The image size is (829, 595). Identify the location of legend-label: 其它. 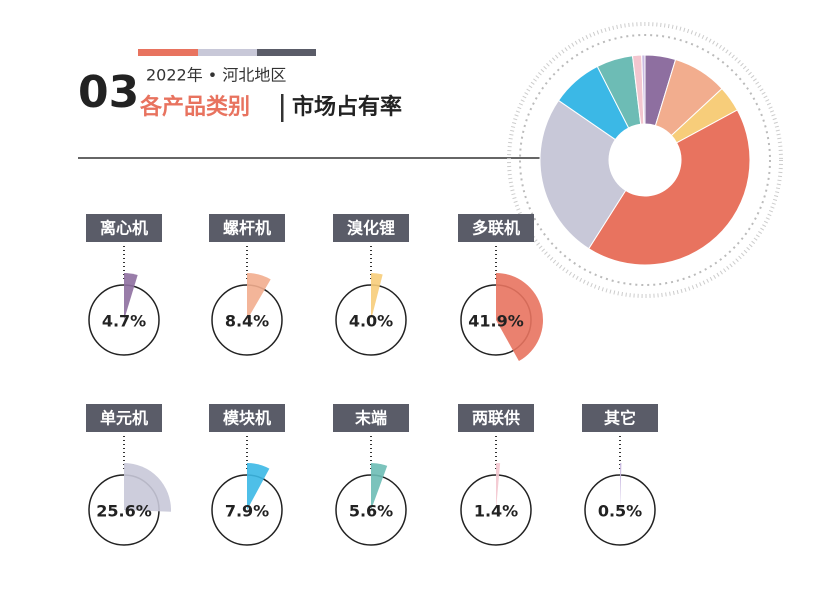
(620, 418).